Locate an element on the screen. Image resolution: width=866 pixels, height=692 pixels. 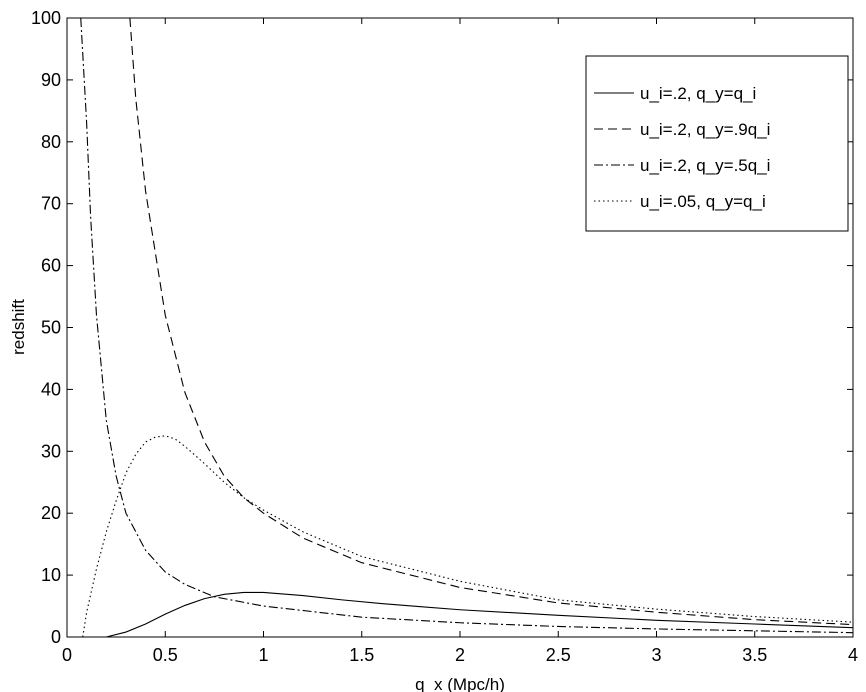
x-tick-label: 1.5 is located at coordinates (361, 655).